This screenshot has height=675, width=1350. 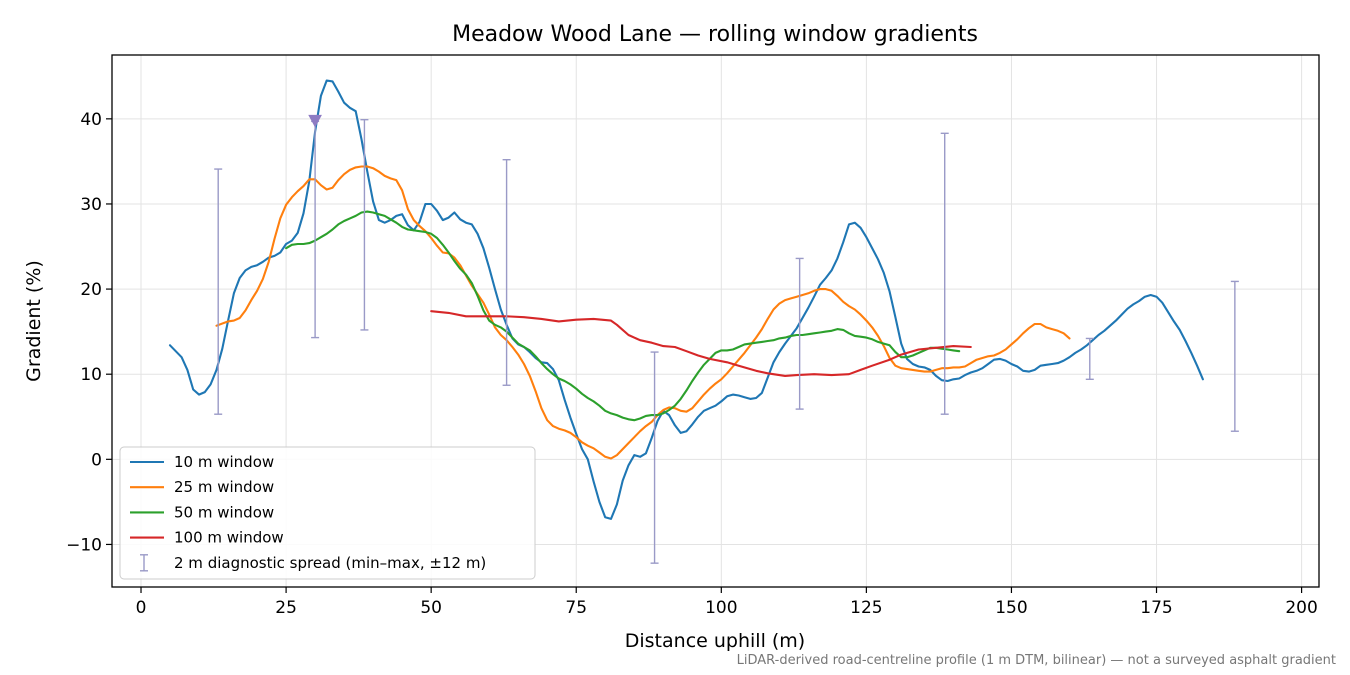 I want to click on x-axis: 0 25 50 75 100 125 150 175 200, so click(x=727, y=602).